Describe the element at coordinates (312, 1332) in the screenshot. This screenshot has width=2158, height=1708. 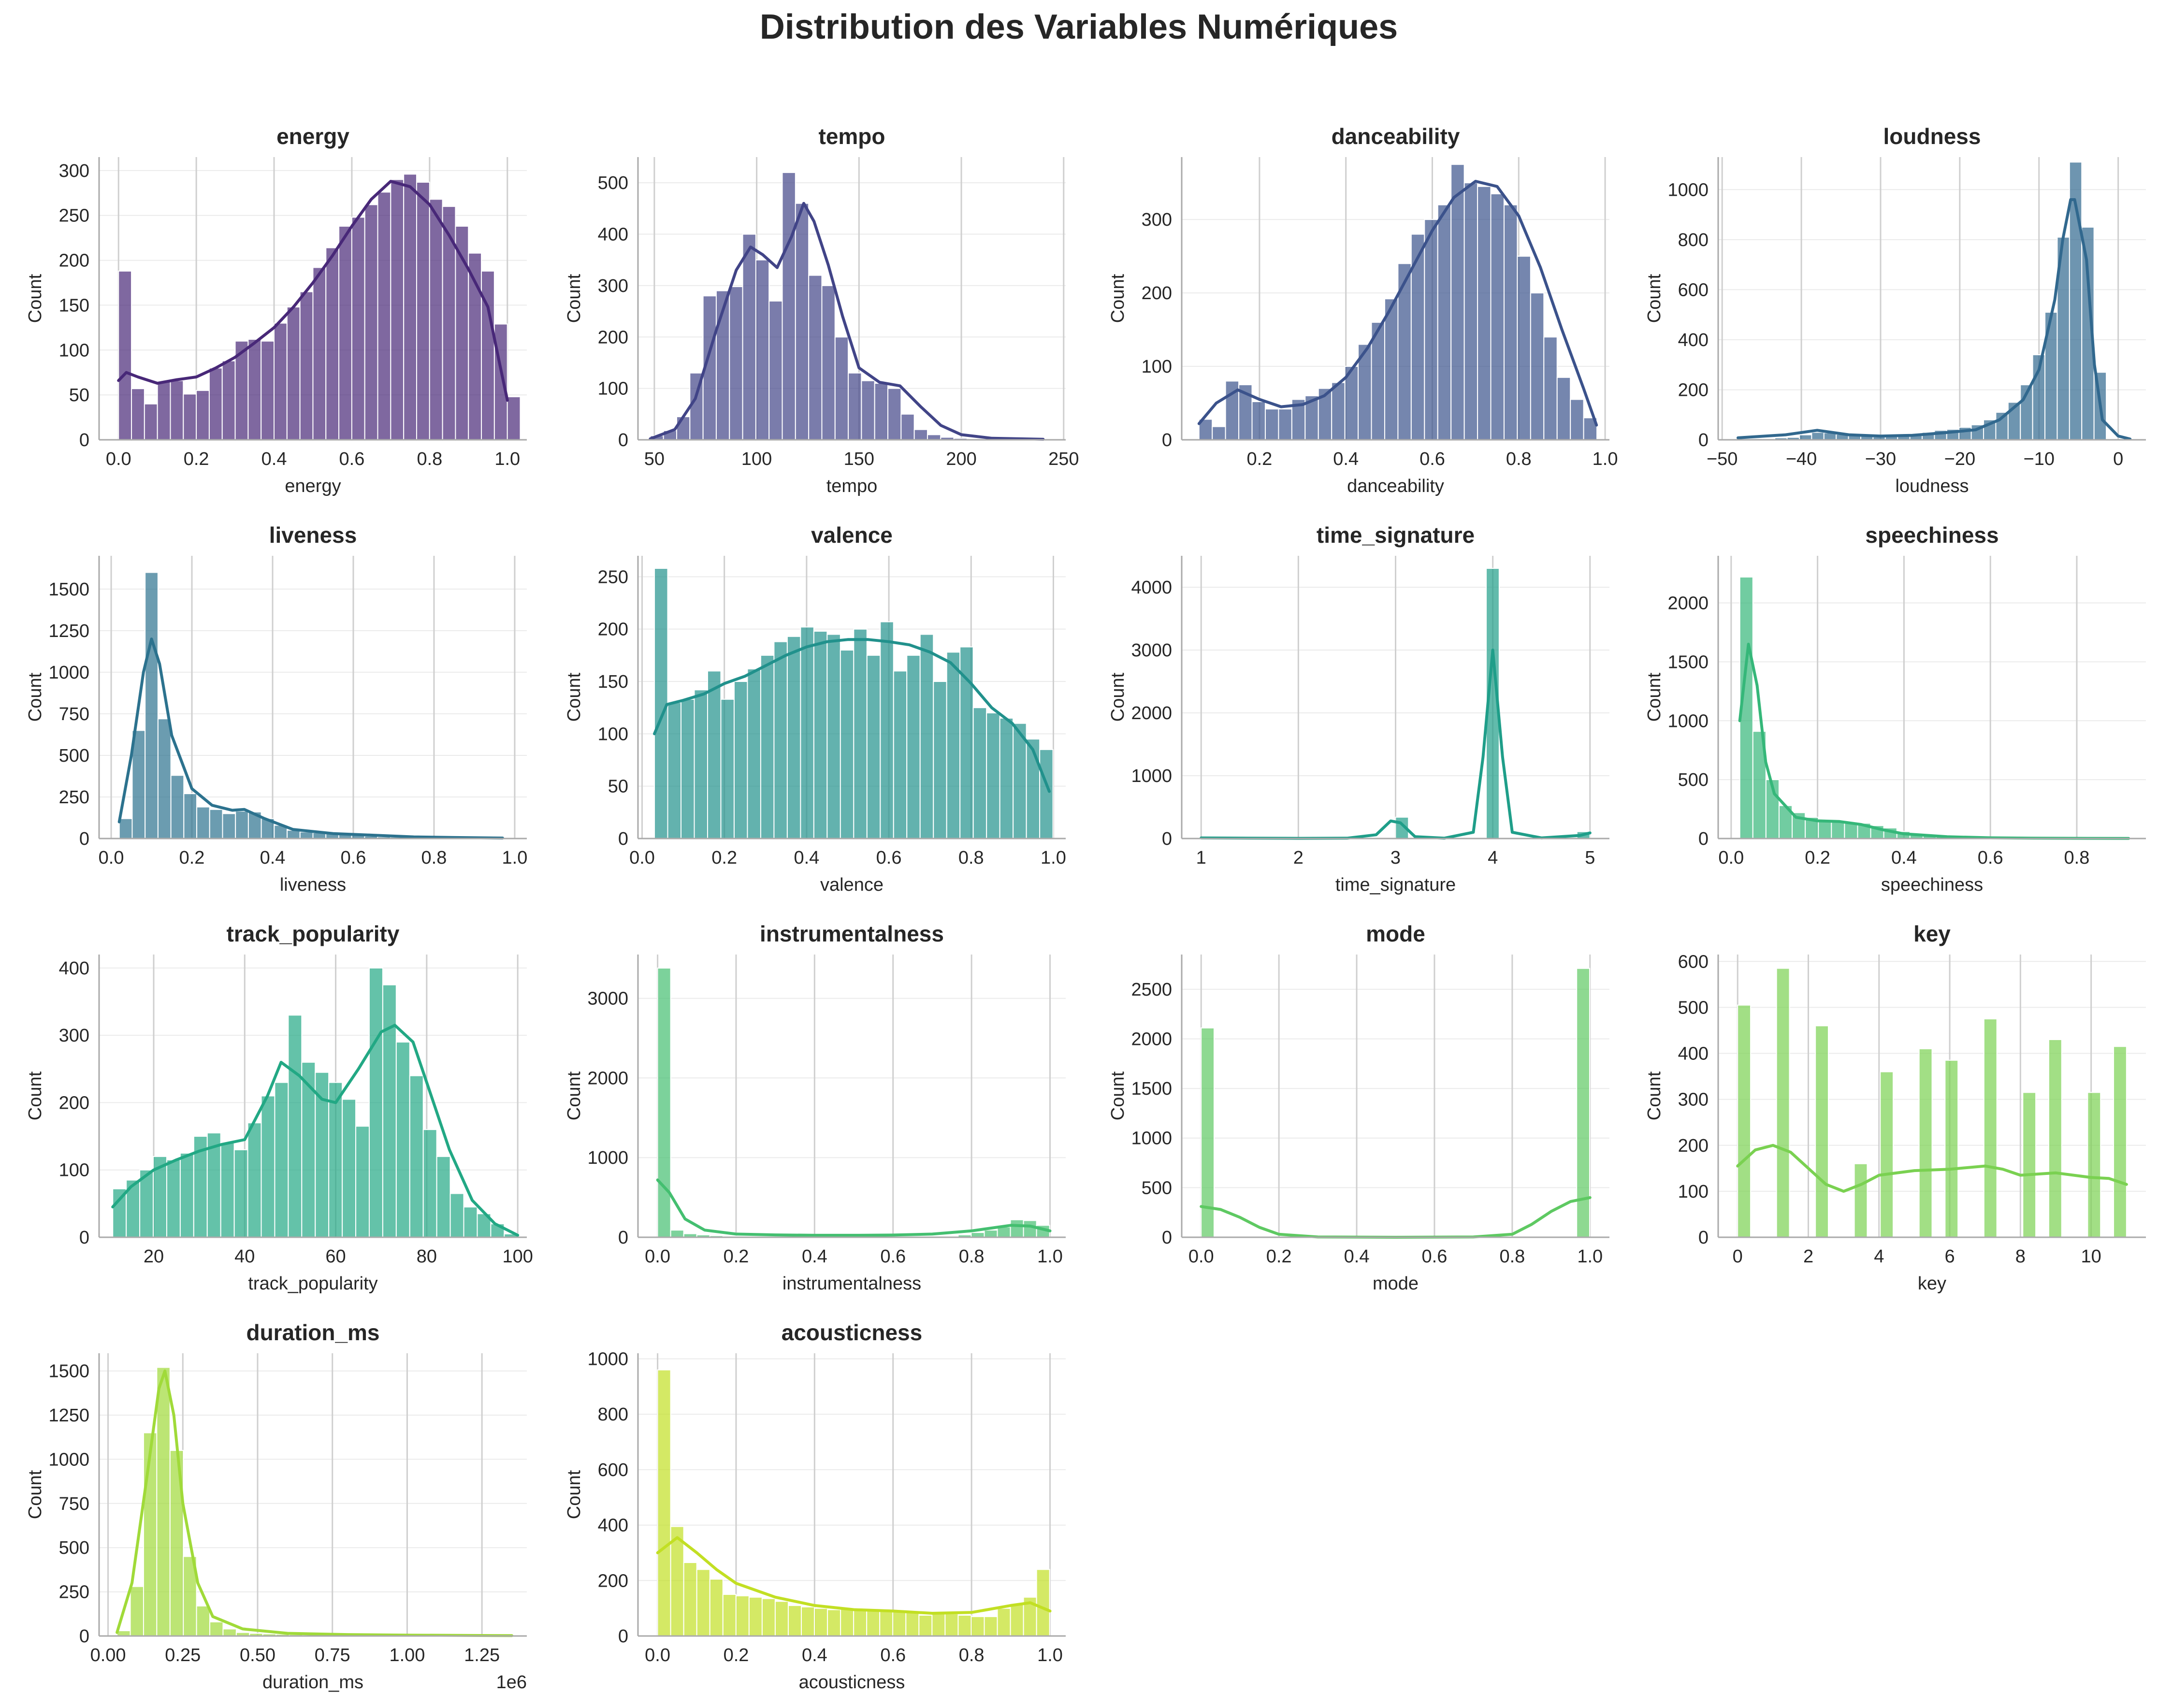
I see `subplot-title: duration_ms` at that location.